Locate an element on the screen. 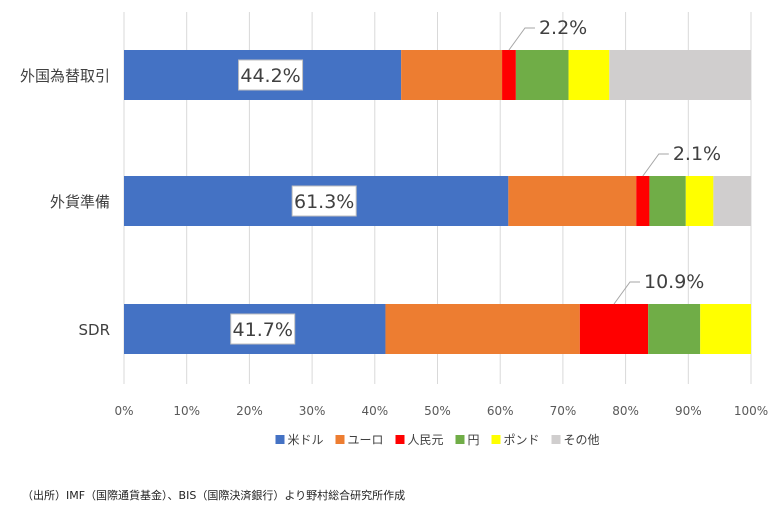  data-label: 10.9% is located at coordinates (674, 282).